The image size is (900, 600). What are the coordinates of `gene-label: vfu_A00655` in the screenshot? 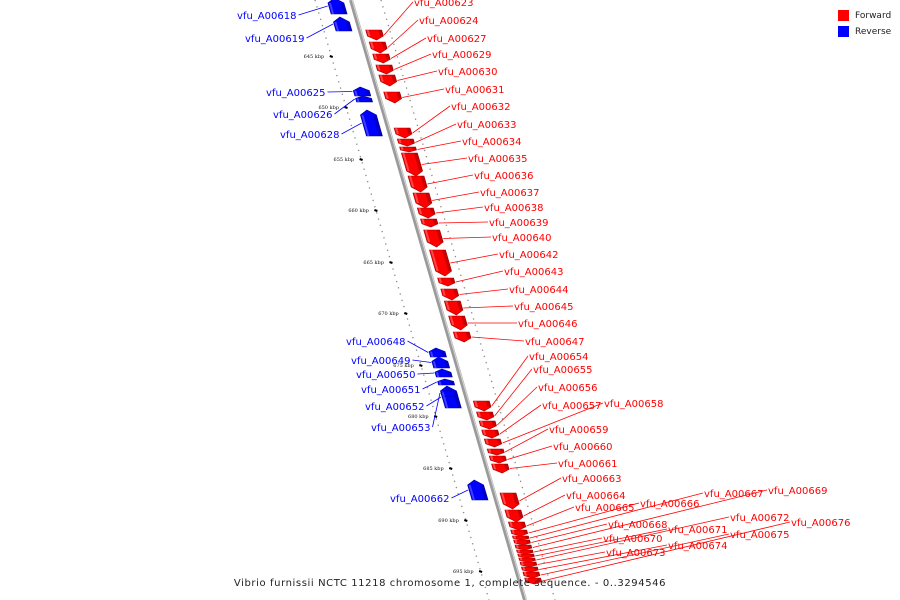 It's located at (562, 370).